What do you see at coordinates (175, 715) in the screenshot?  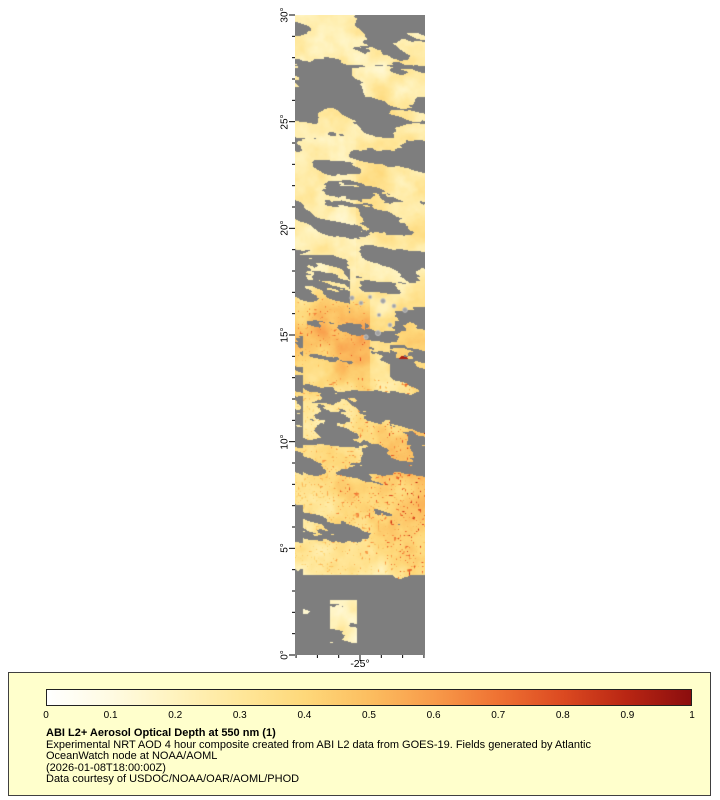 I see `colorbar-tick-label: 0.2` at bounding box center [175, 715].